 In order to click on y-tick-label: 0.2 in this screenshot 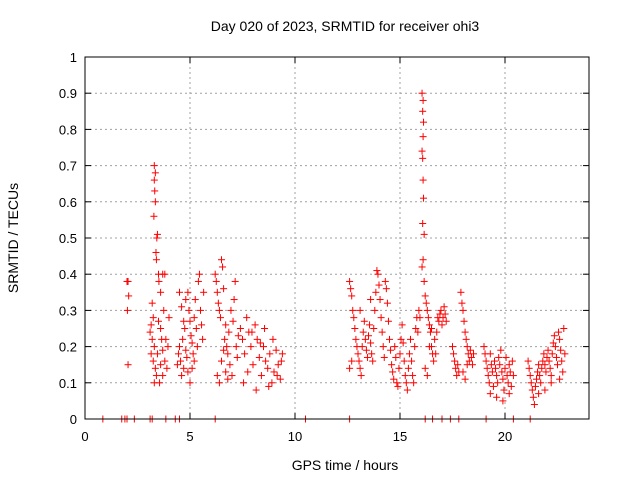, I will do `click(68, 347)`.